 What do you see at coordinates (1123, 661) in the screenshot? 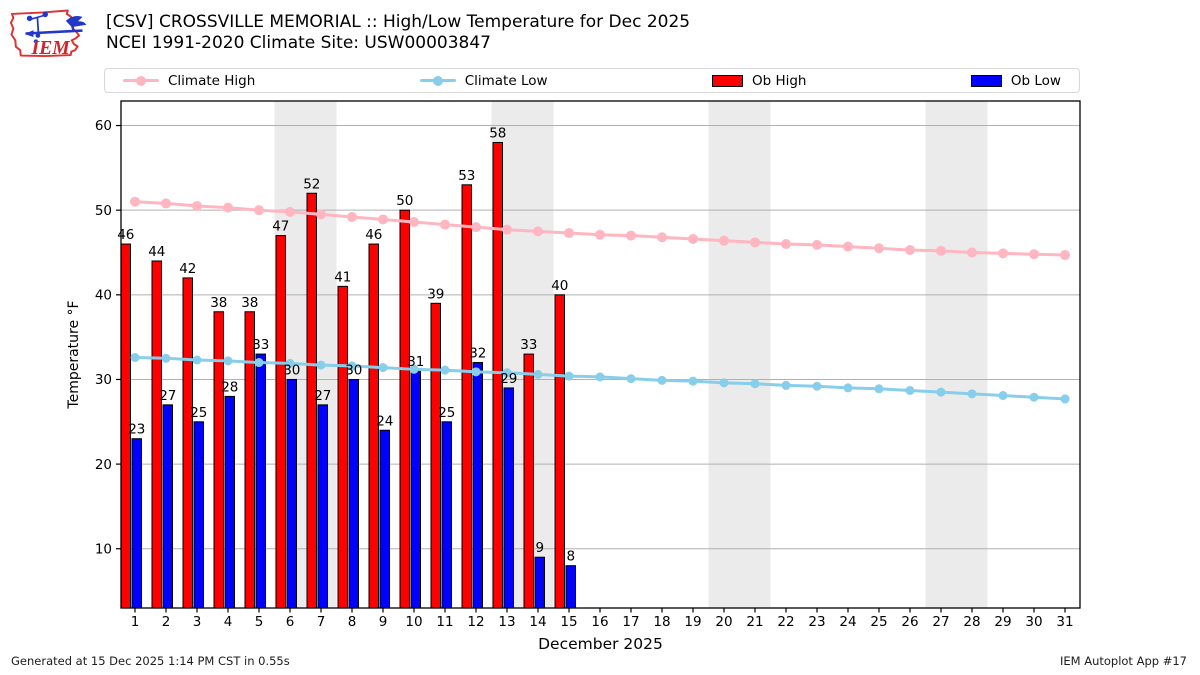
I see `app-credit: IEM Autoplot App #17` at bounding box center [1123, 661].